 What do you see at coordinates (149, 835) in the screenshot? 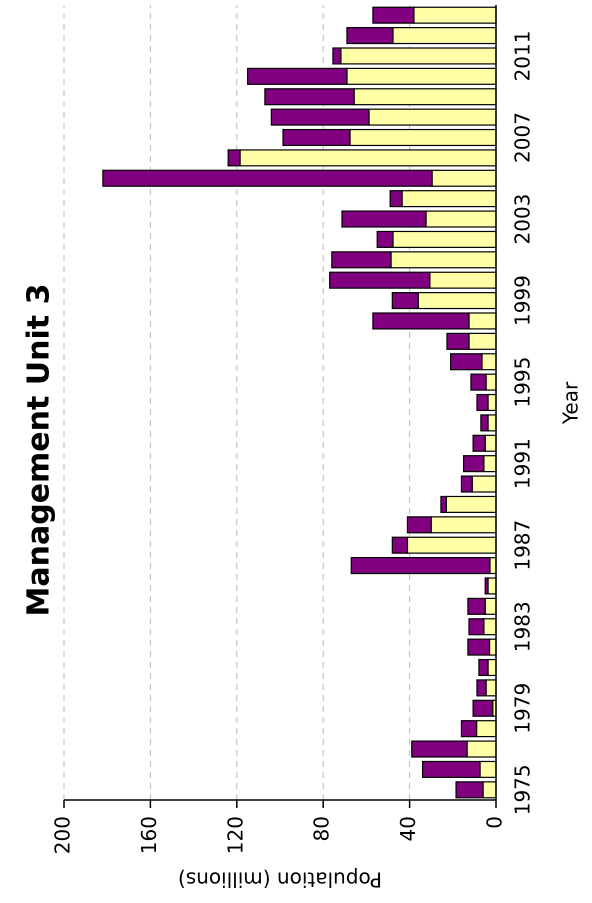
I see `y-tick-label: 160` at bounding box center [149, 835].